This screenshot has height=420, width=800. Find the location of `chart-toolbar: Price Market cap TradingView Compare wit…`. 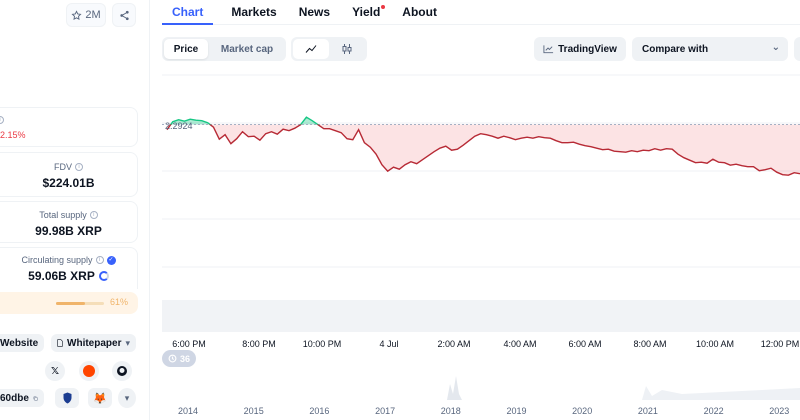

chart-toolbar: Price Market cap TradingView Compare wit… is located at coordinates (481, 49).